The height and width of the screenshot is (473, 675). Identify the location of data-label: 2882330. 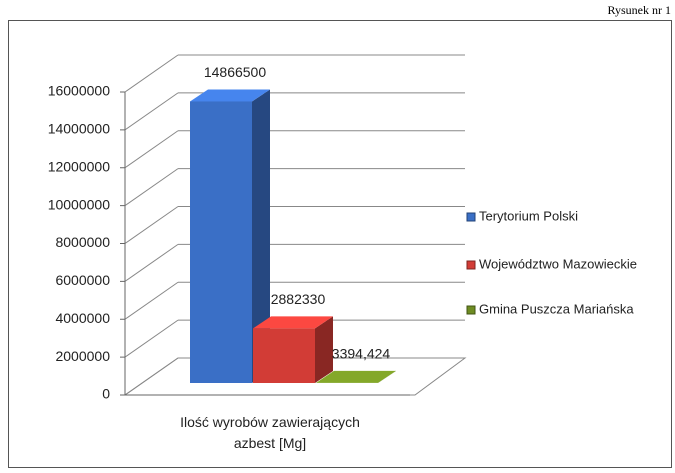
(298, 299).